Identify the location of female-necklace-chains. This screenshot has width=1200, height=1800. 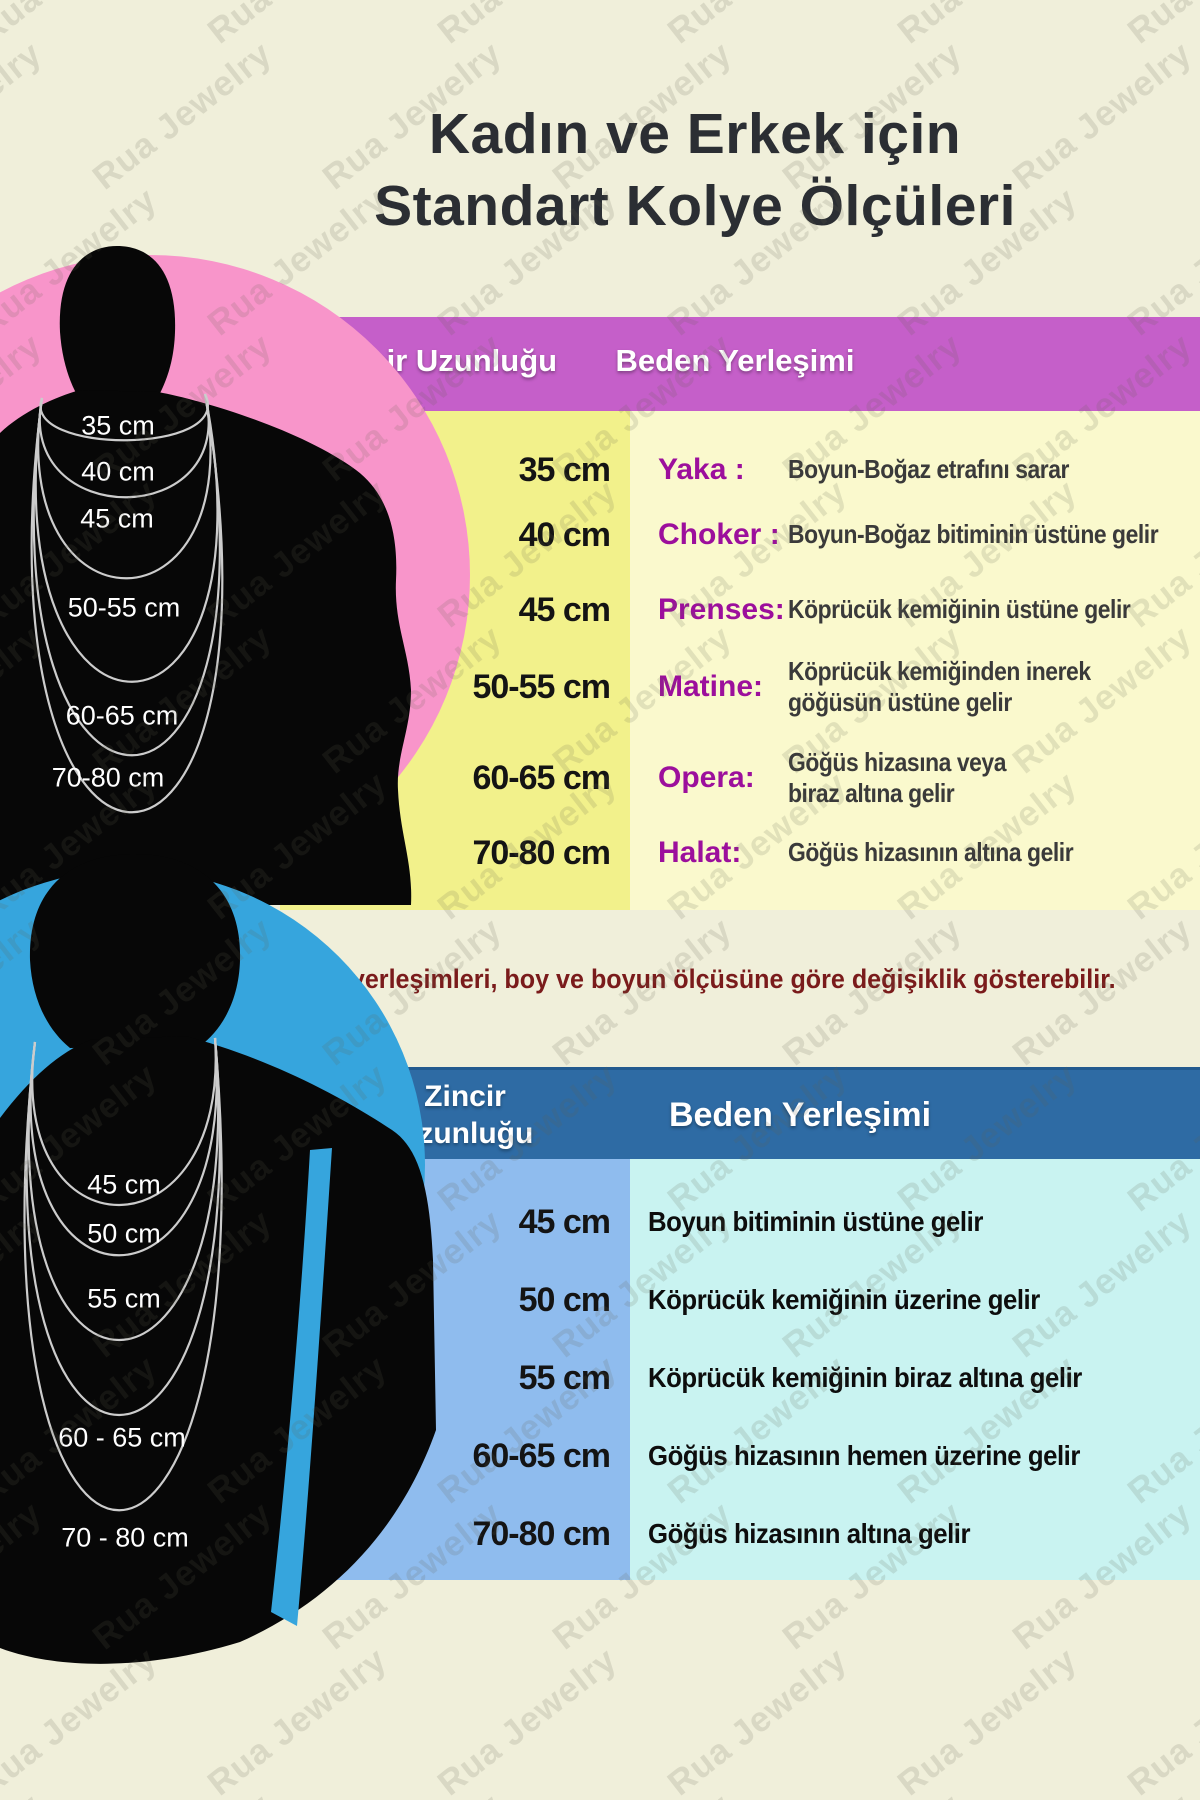
(127, 603).